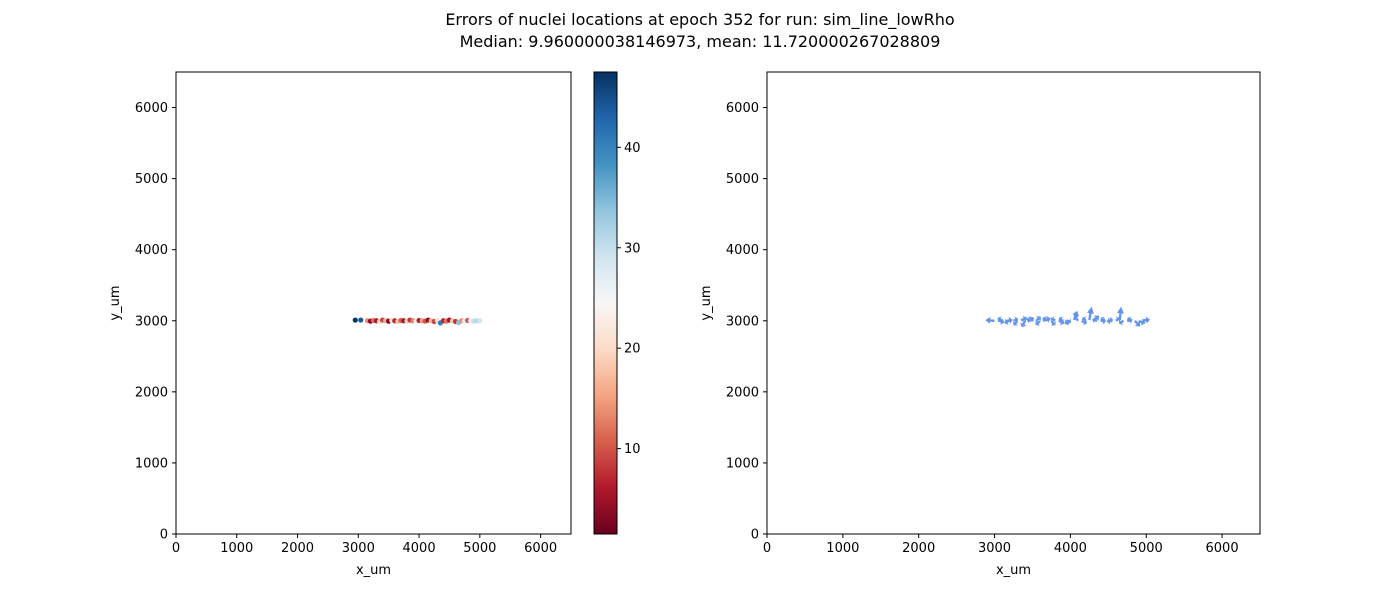  I want to click on colorbar-tick-label: 10, so click(632, 449).